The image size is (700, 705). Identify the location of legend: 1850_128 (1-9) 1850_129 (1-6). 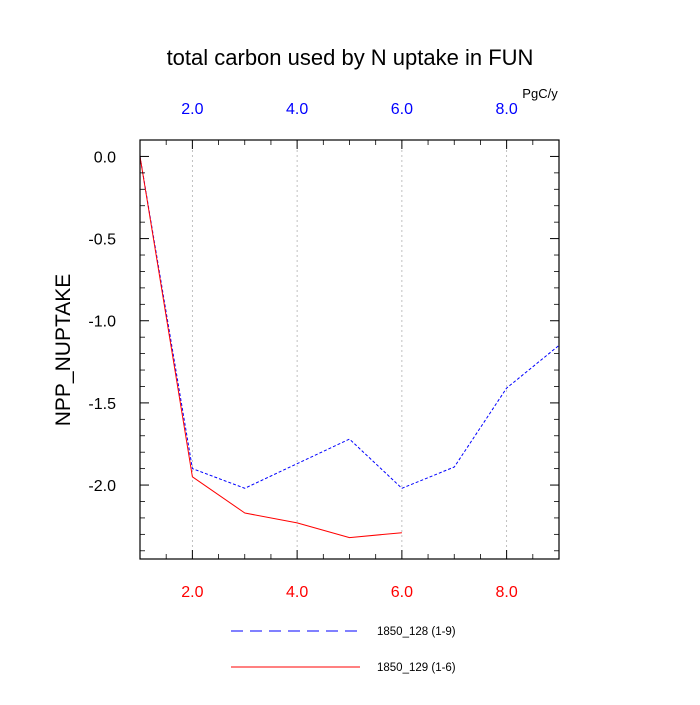
(343, 650).